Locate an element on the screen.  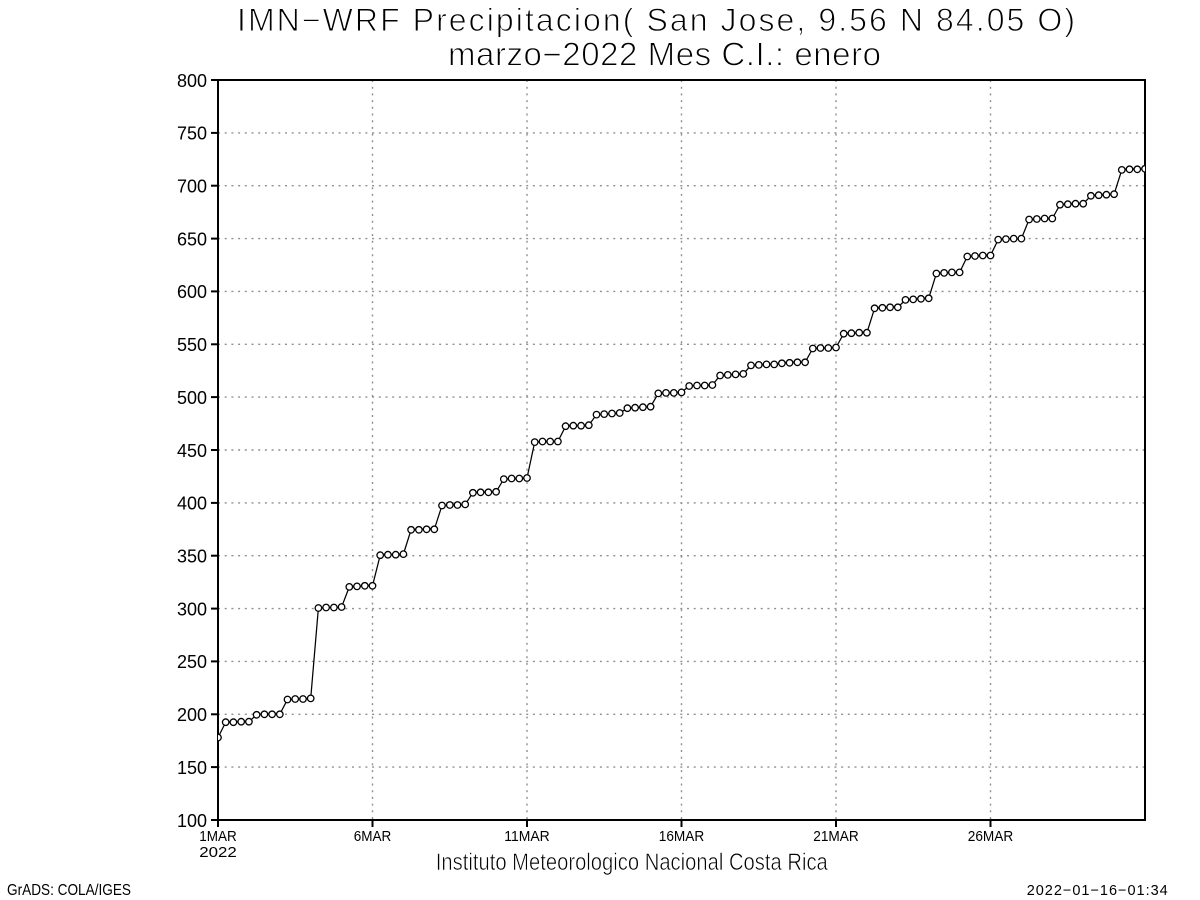
svg-text: 800 is located at coordinates (192, 81).